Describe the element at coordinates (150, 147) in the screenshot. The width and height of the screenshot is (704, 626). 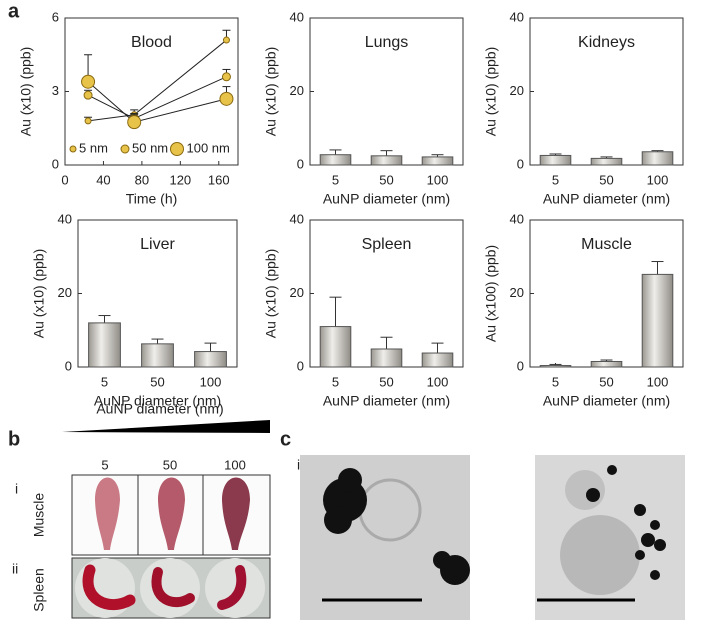
I see `legend-label: 50 nm` at that location.